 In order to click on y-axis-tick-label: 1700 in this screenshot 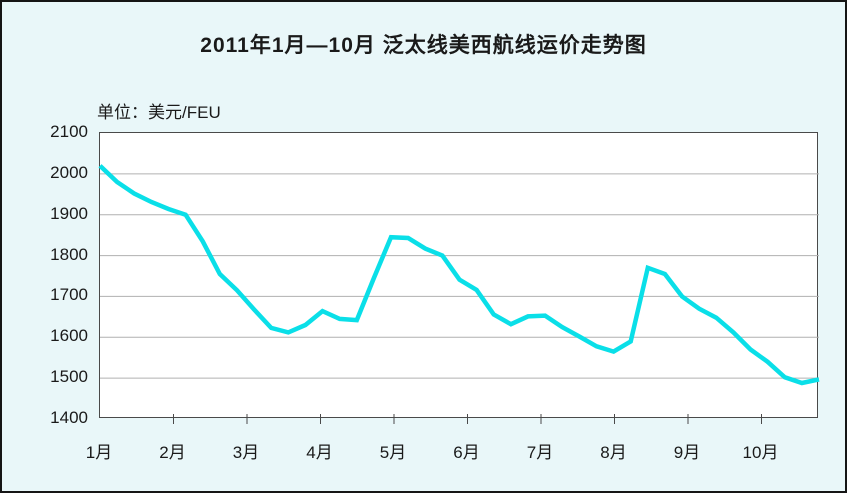, I will do `click(69, 295)`.